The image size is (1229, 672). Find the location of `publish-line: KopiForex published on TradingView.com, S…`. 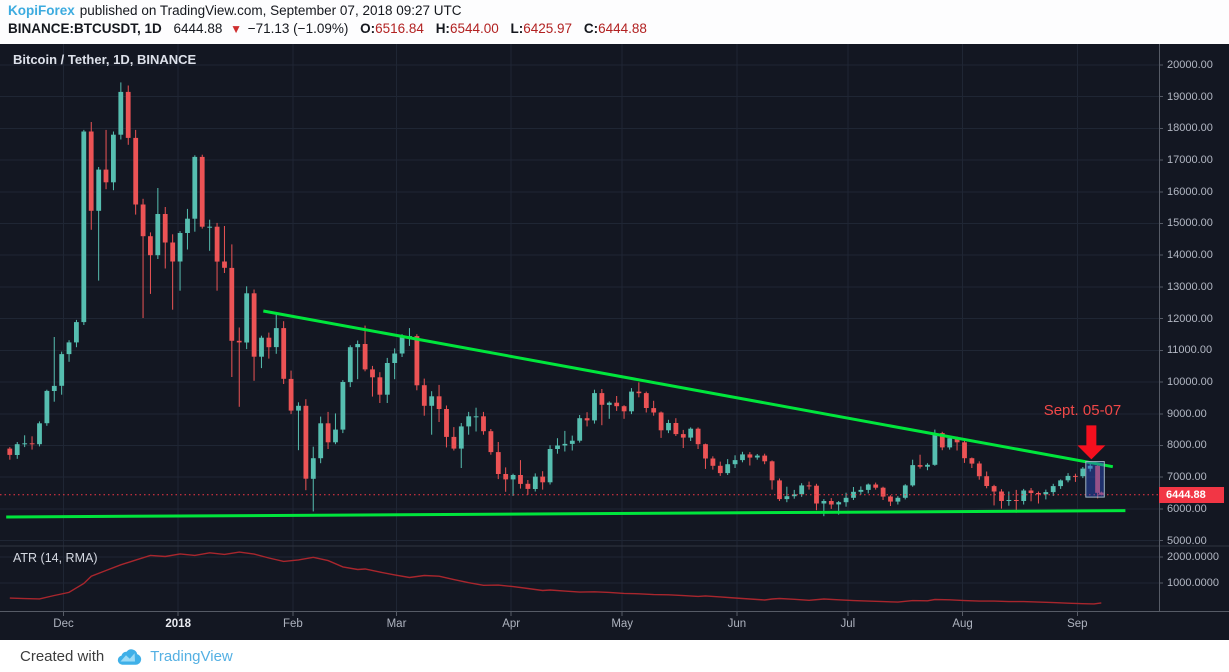

publish-line: KopiForex published on TradingView.com, S… is located at coordinates (235, 10).